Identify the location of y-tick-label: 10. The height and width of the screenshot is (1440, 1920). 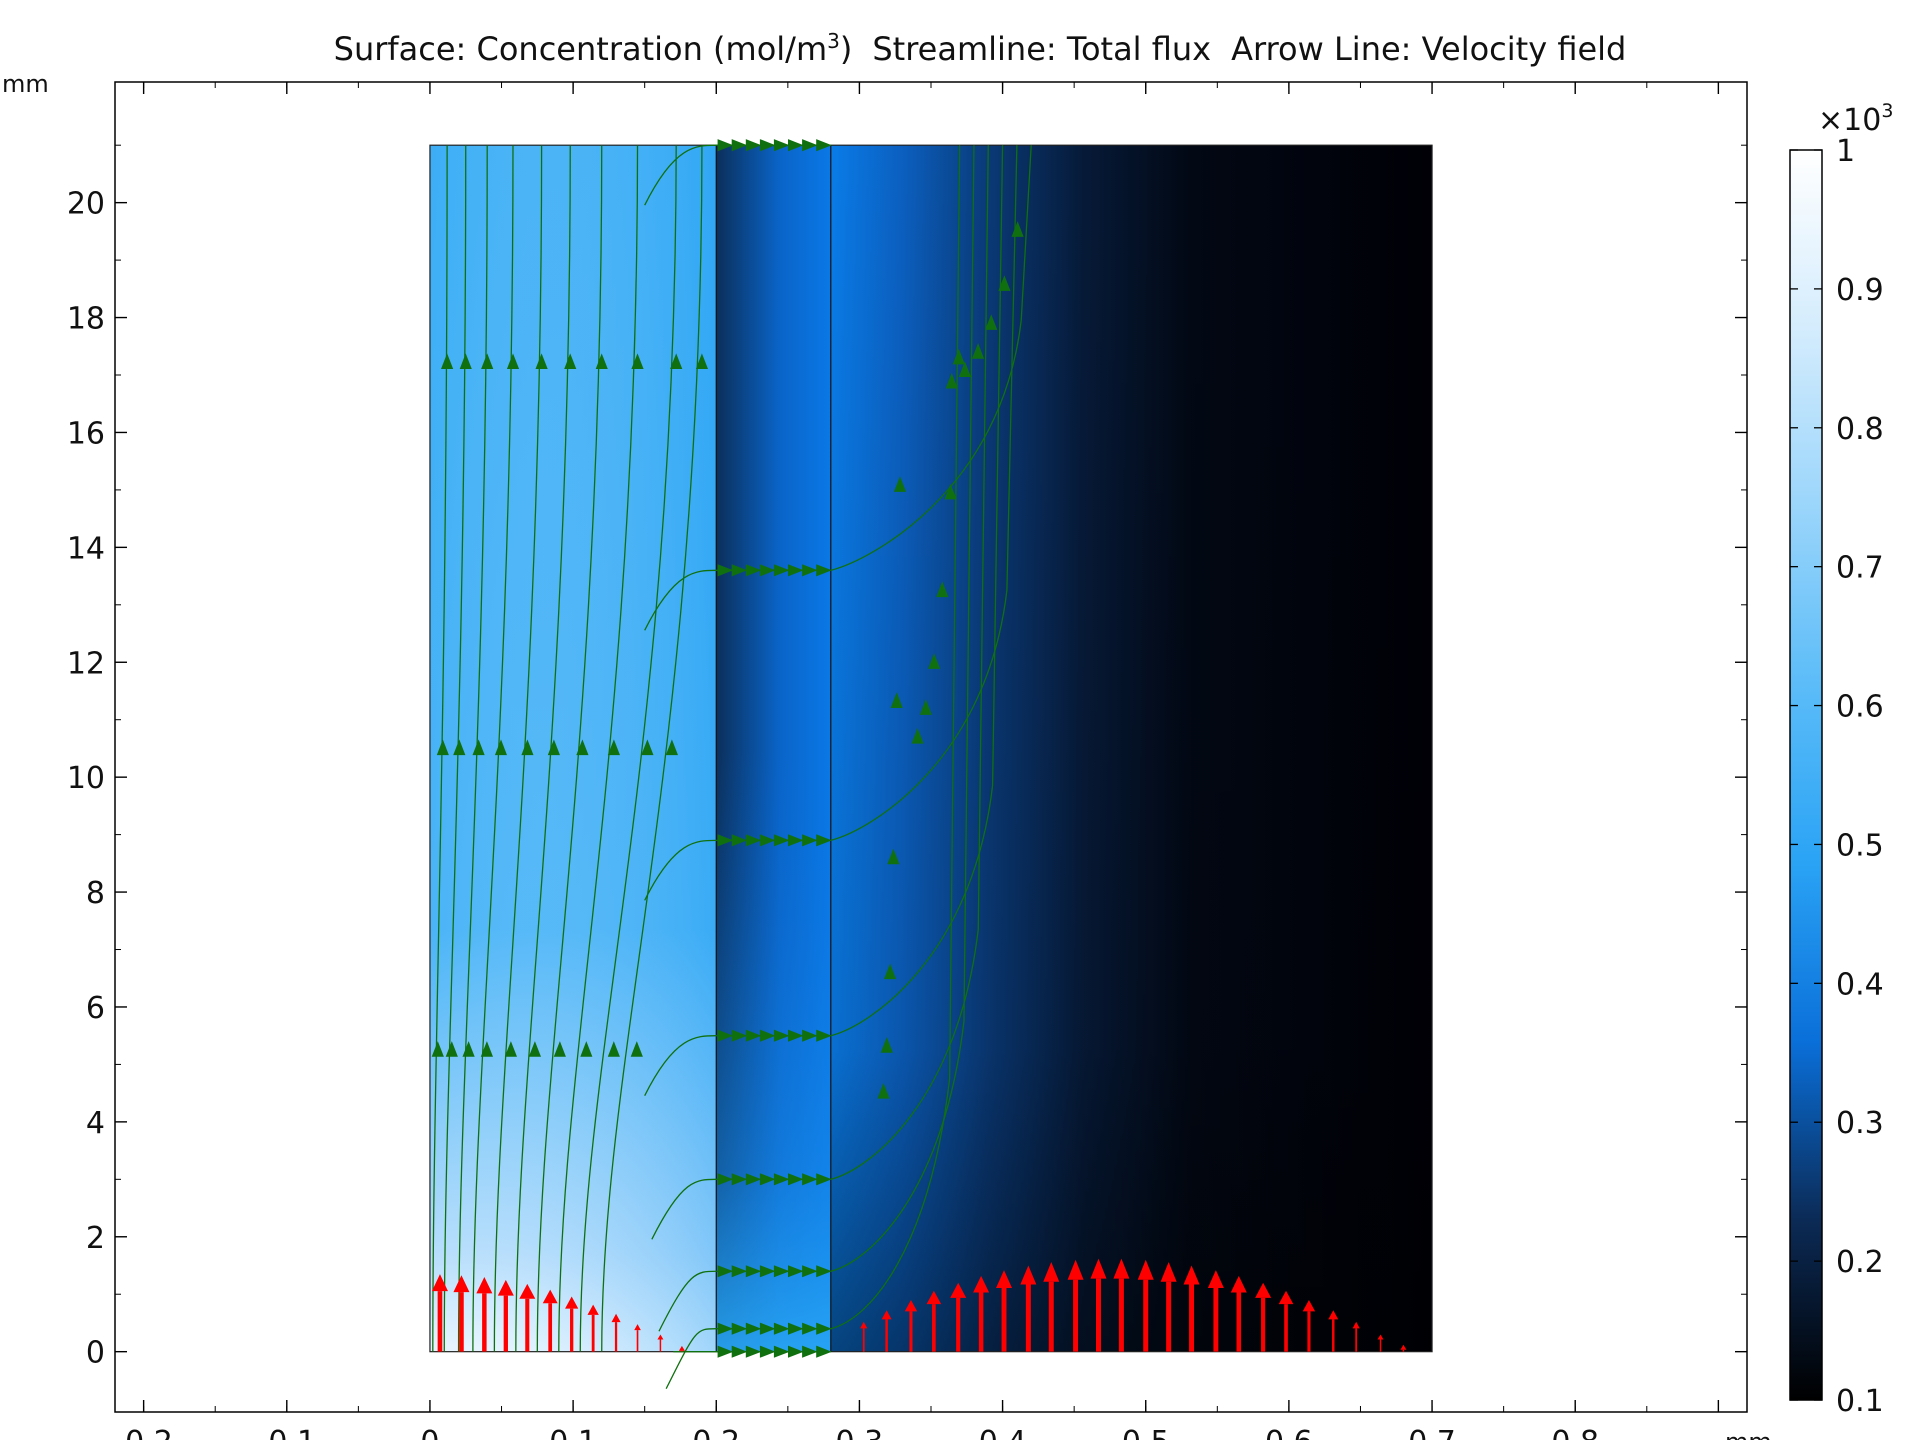
(86, 778).